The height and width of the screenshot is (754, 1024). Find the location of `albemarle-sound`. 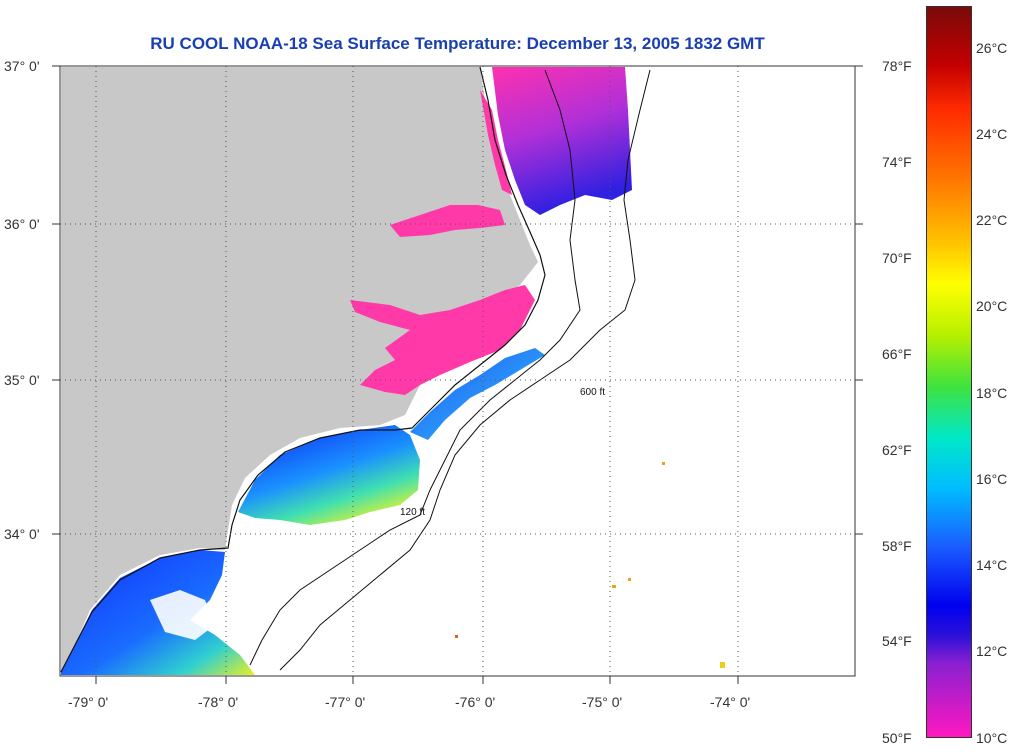

albemarle-sound is located at coordinates (447, 221).